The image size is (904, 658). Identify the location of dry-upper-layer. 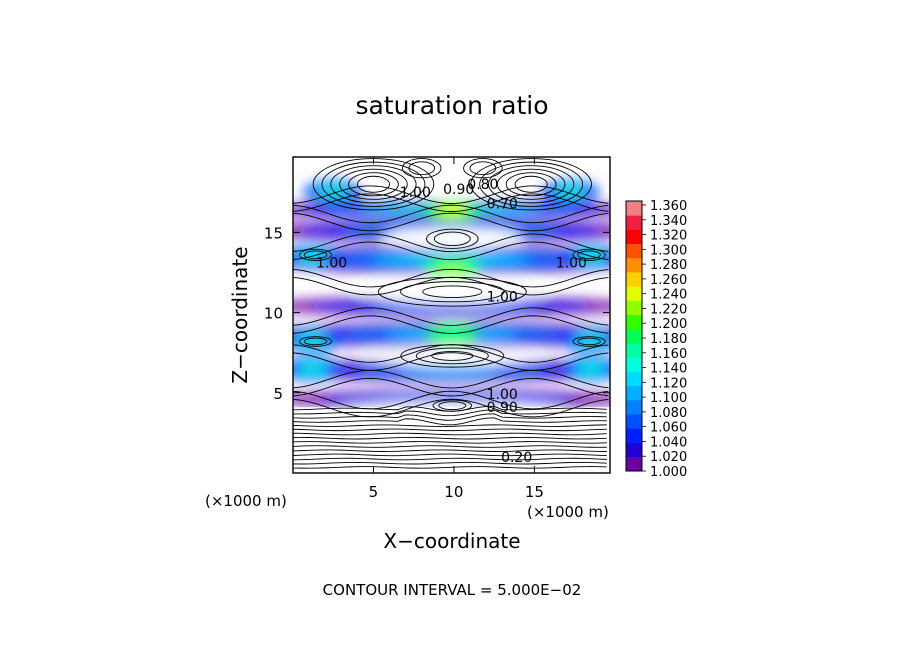
(451, 164).